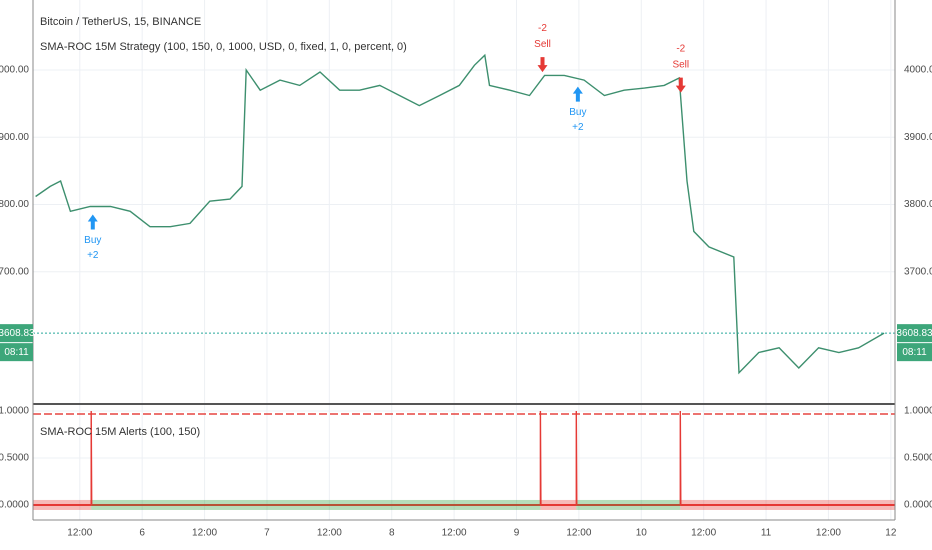  I want to click on x-tick-label: 8, so click(392, 533).